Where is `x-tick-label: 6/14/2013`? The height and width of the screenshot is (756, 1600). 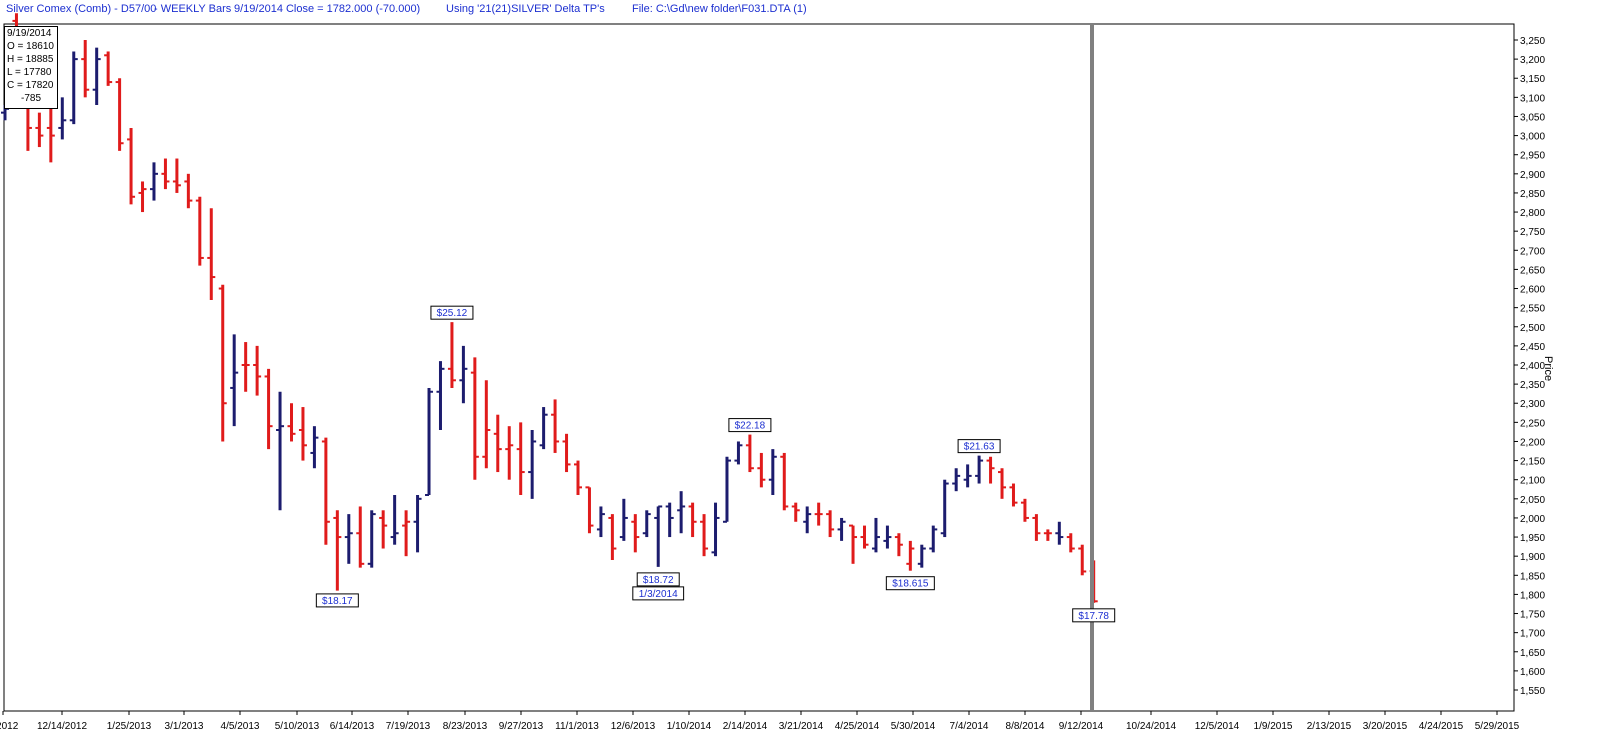 x-tick-label: 6/14/2013 is located at coordinates (352, 726).